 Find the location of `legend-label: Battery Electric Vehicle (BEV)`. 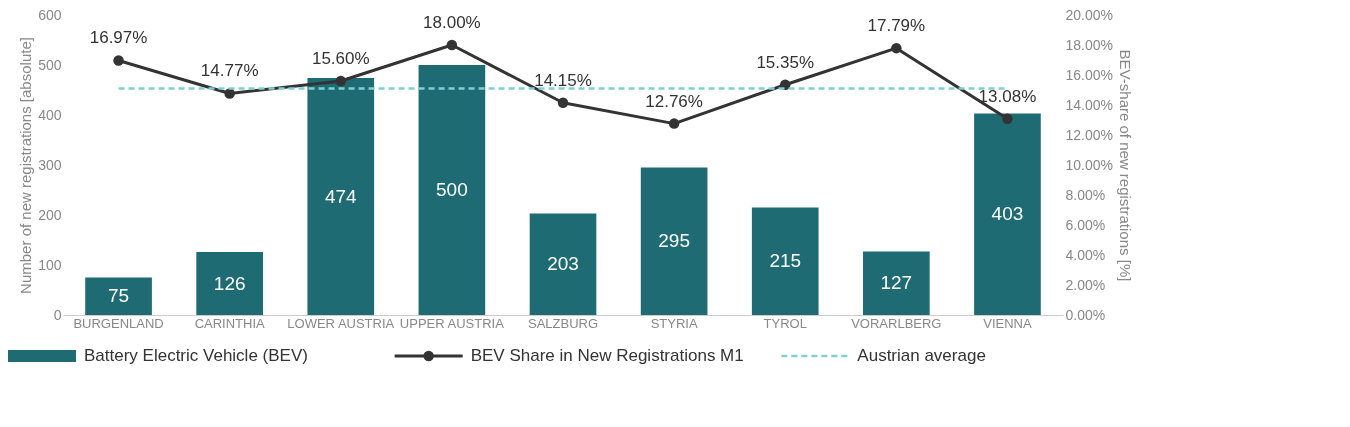

legend-label: Battery Electric Vehicle (BEV) is located at coordinates (196, 355).